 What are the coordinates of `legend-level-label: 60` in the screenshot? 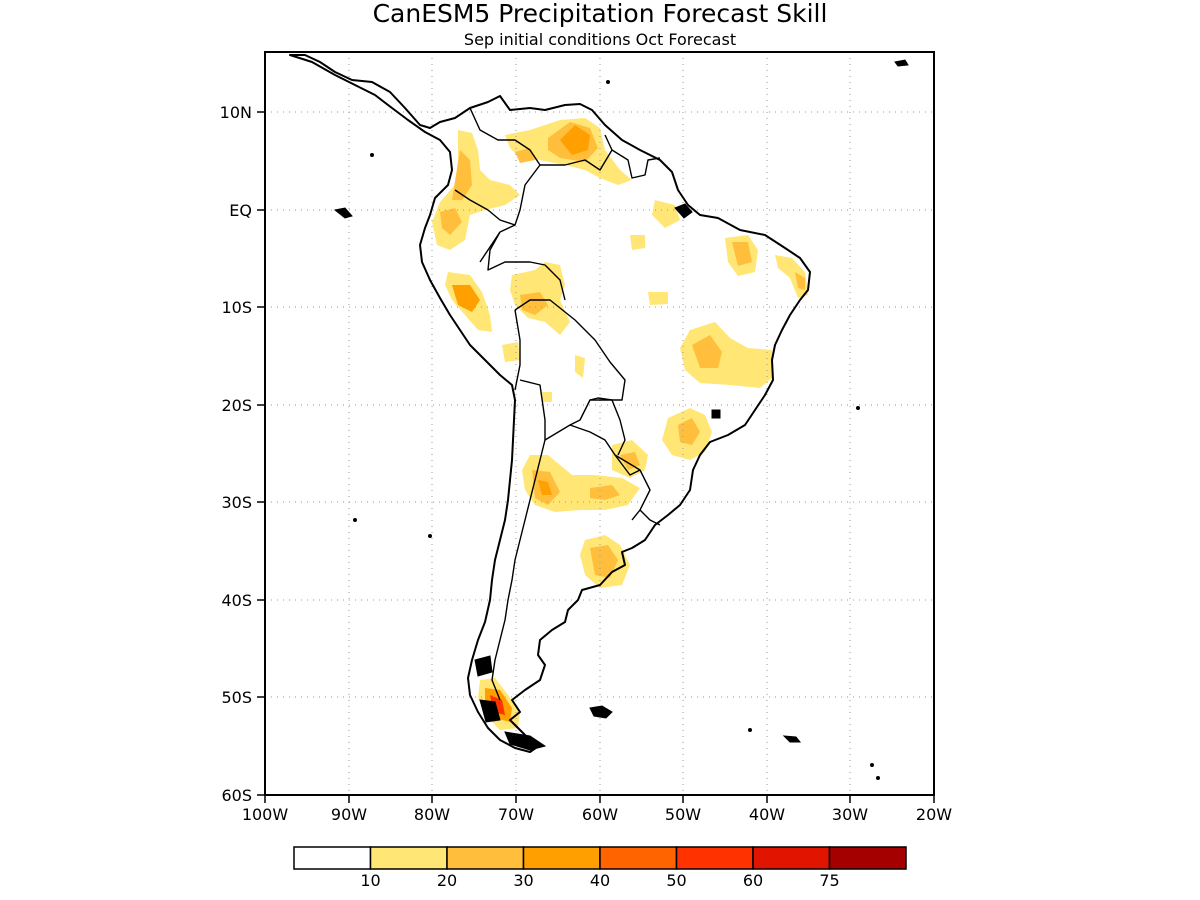 It's located at (753, 880).